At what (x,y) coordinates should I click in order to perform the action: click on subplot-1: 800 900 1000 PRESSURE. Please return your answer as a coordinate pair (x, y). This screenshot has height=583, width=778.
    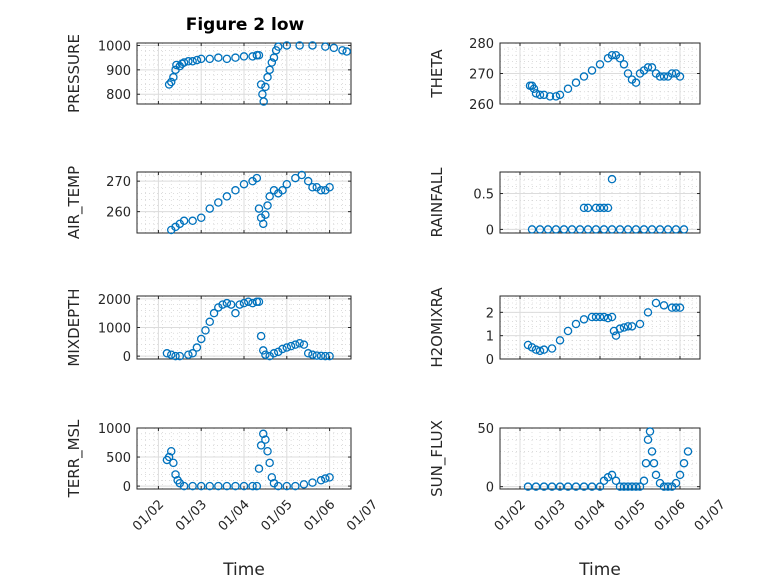
    Looking at the image, I should click on (208, 73).